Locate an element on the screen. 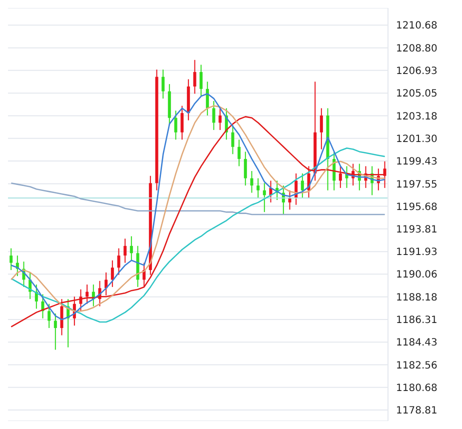 The image size is (462, 429). y-tick-label: 1193.81 is located at coordinates (417, 230).